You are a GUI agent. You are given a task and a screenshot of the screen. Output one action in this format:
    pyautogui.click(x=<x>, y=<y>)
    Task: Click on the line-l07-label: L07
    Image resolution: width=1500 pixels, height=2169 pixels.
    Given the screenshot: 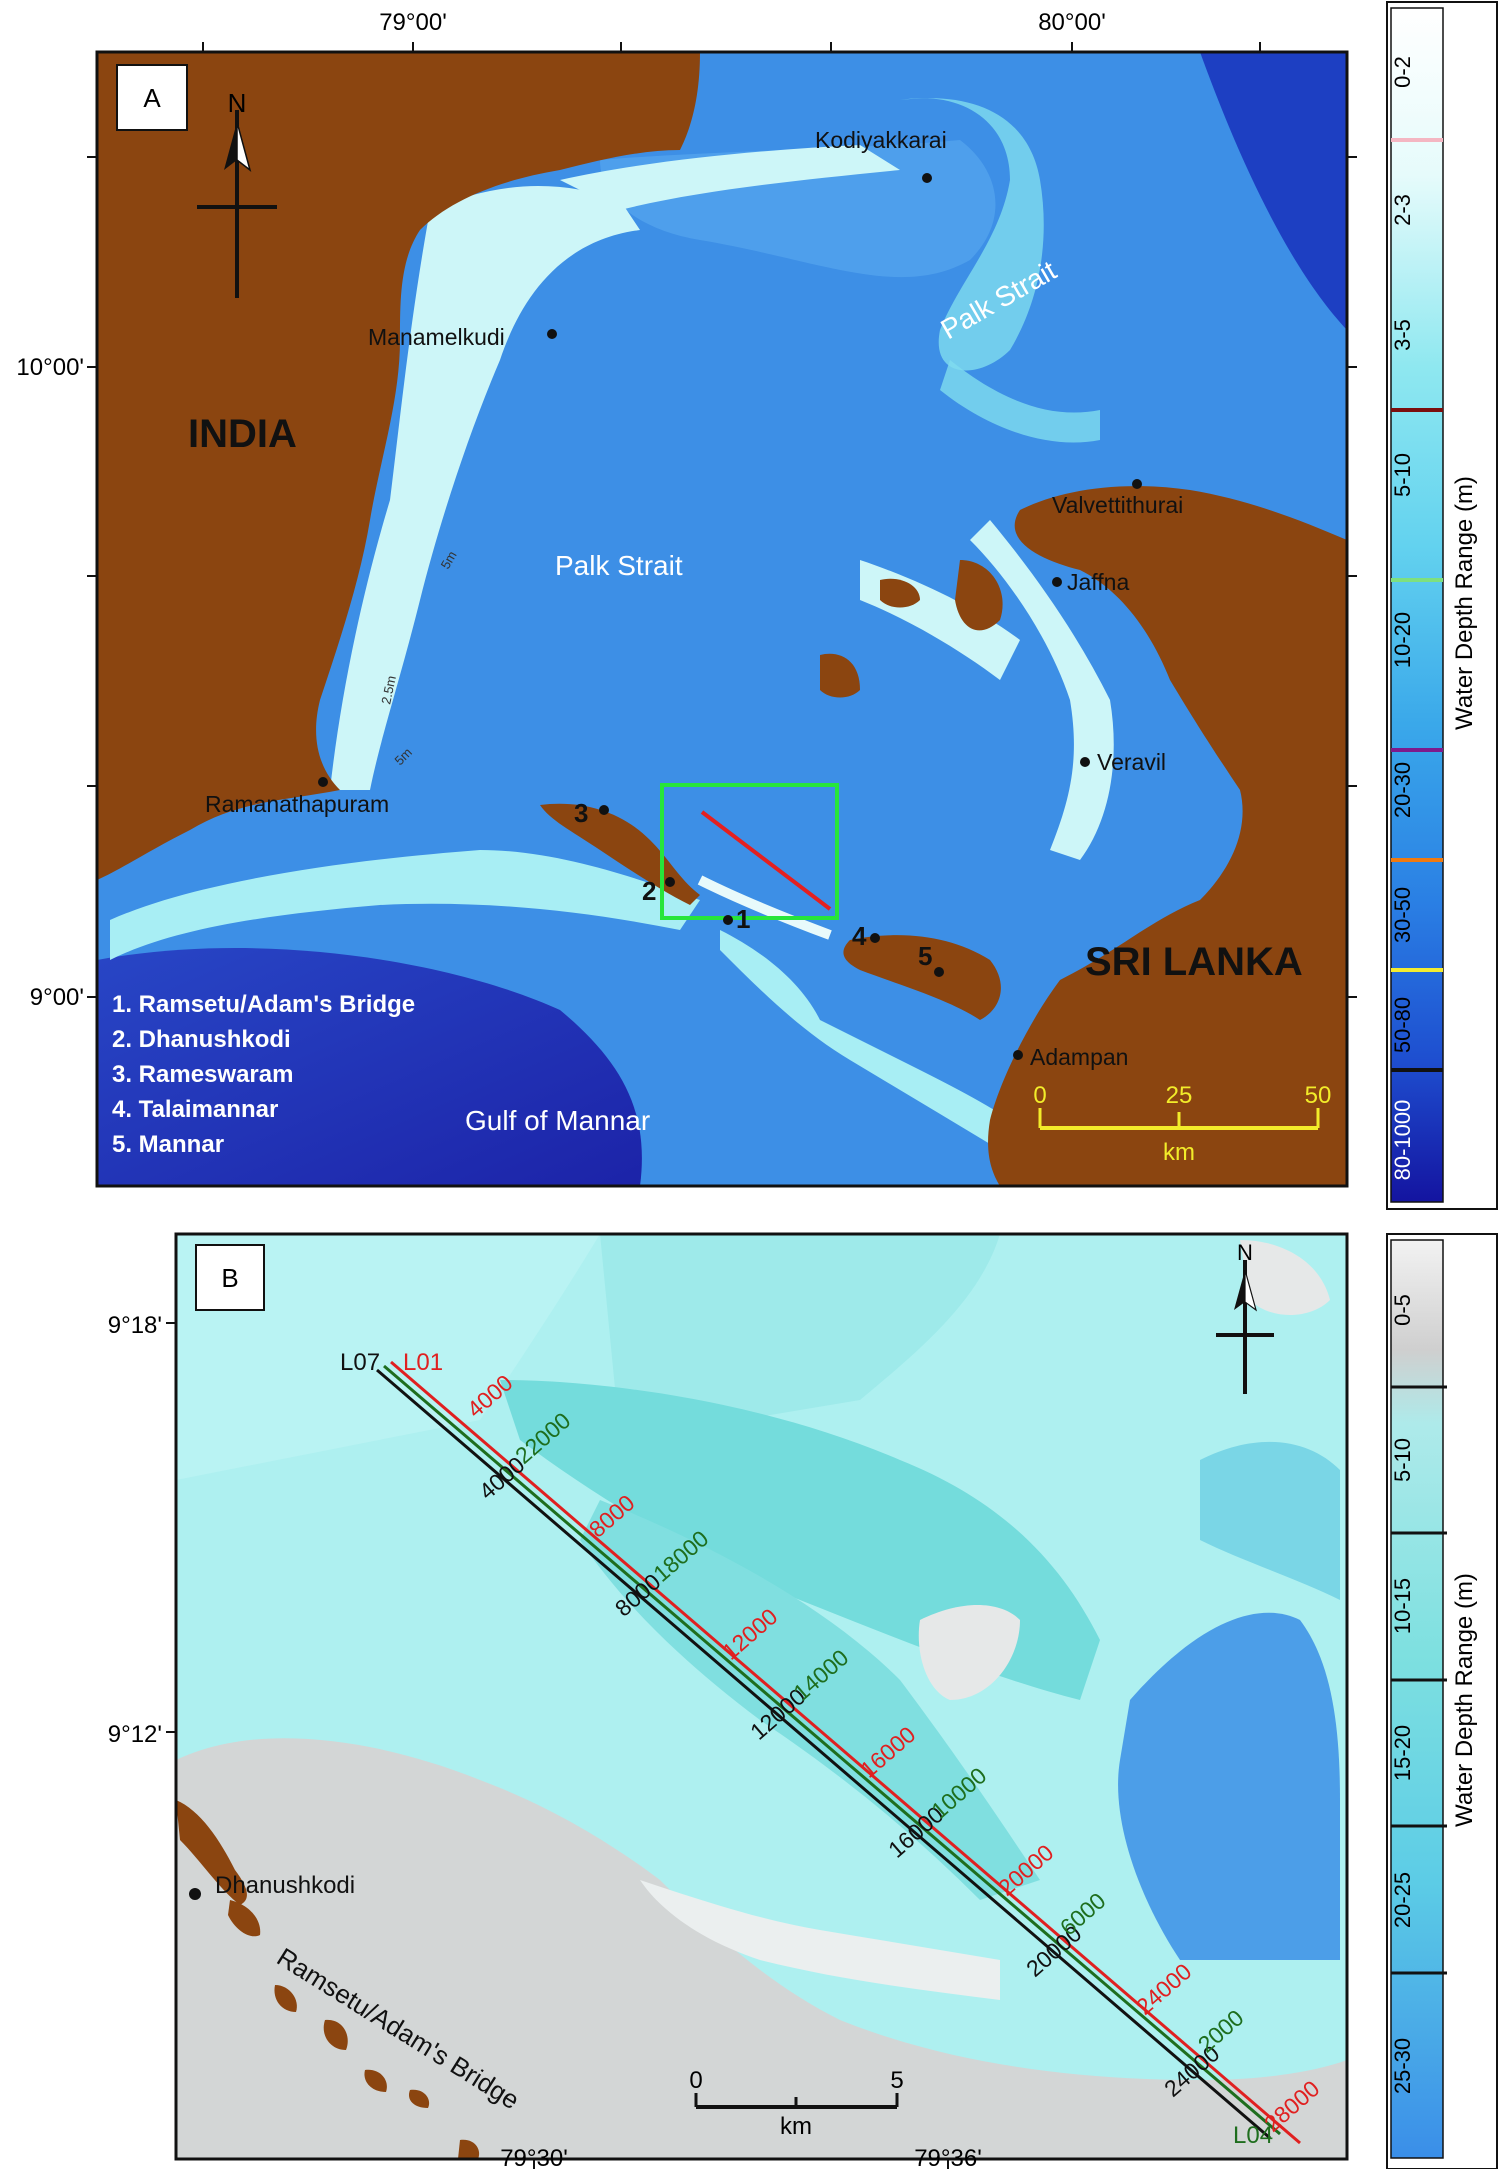 What is the action you would take?
    pyautogui.click(x=360, y=1362)
    